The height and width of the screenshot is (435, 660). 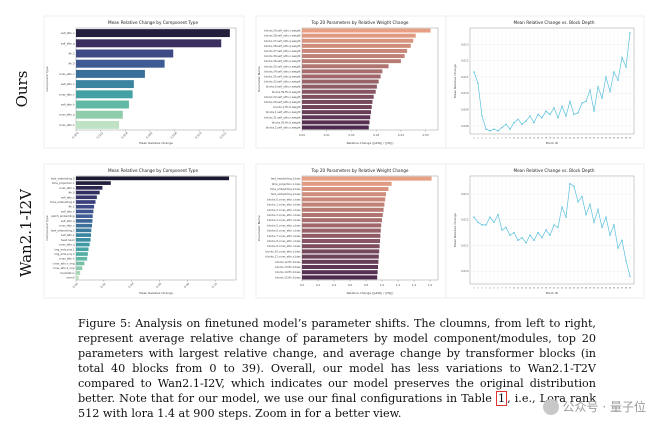 I want to click on chart-4-category-label-11: blocks.7.cross_attn.o.bias, so click(x=284, y=236).